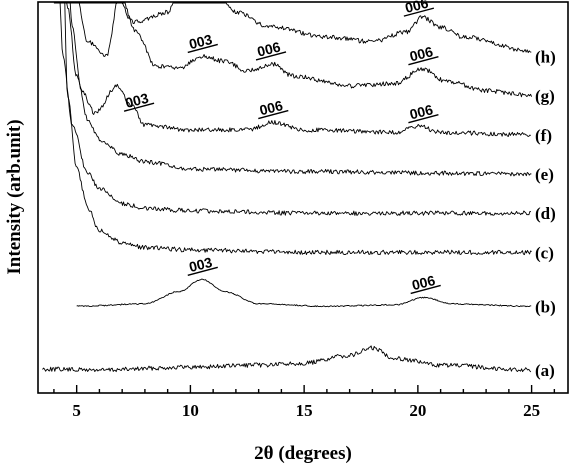  I want to click on trace-label-e: (e), so click(544, 174).